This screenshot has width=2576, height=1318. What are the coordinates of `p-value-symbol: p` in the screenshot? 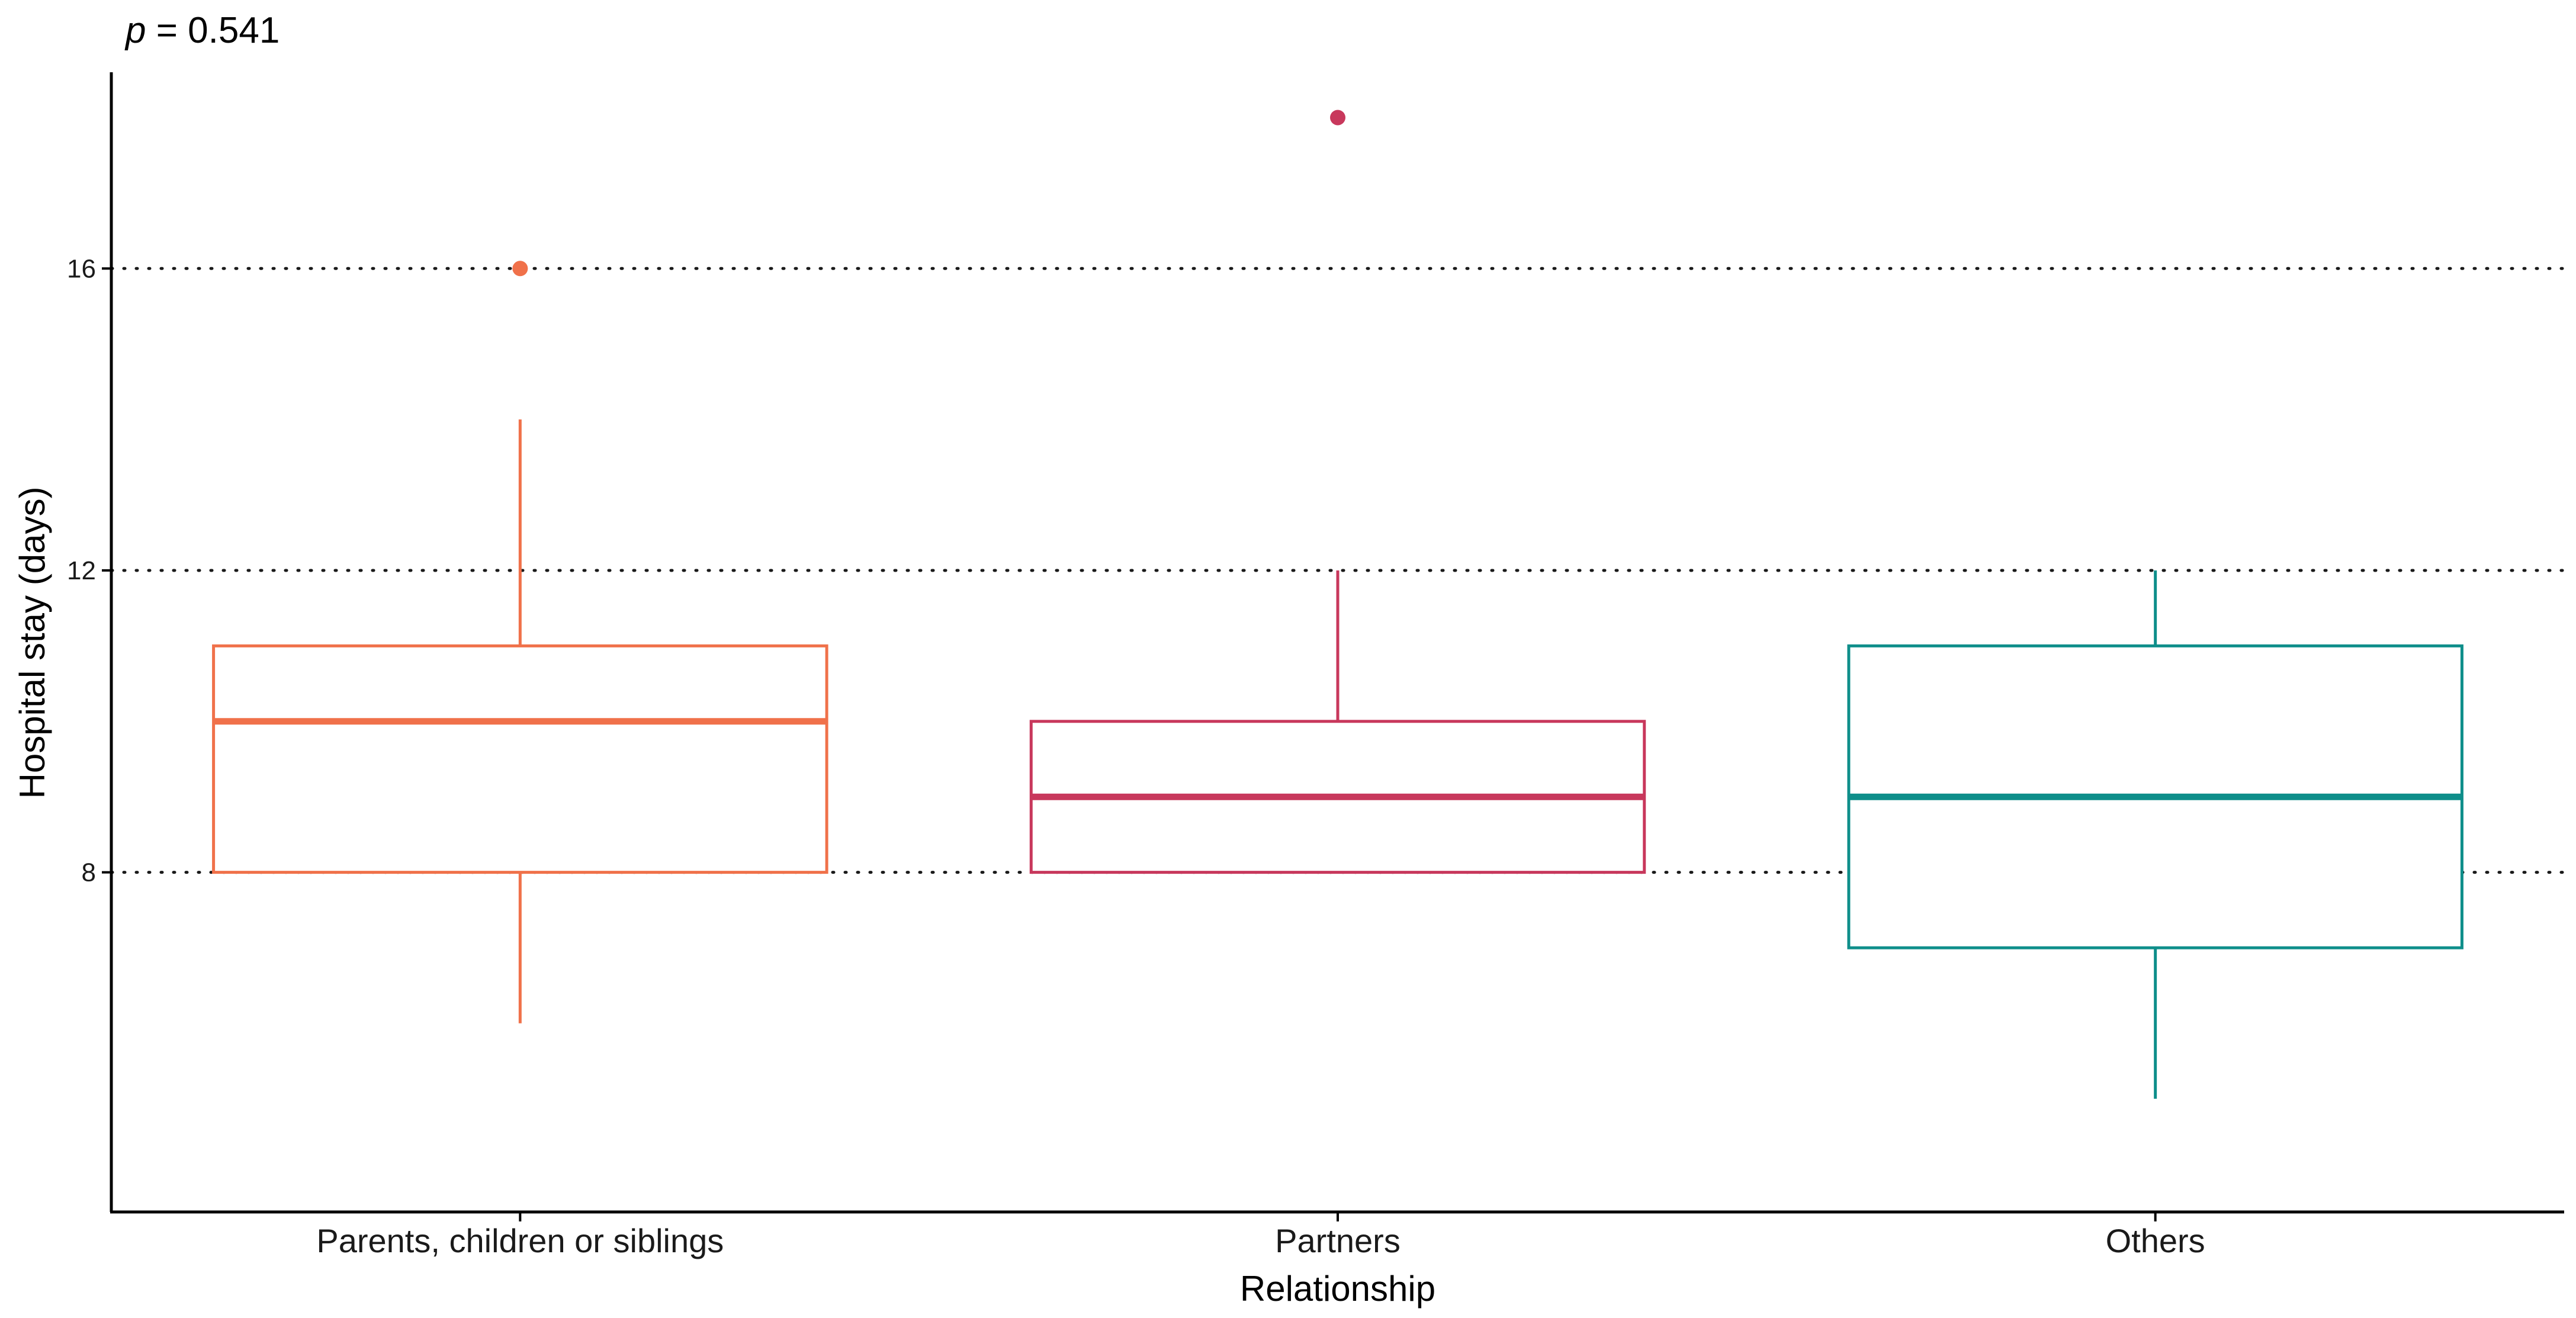 It's located at (135, 31).